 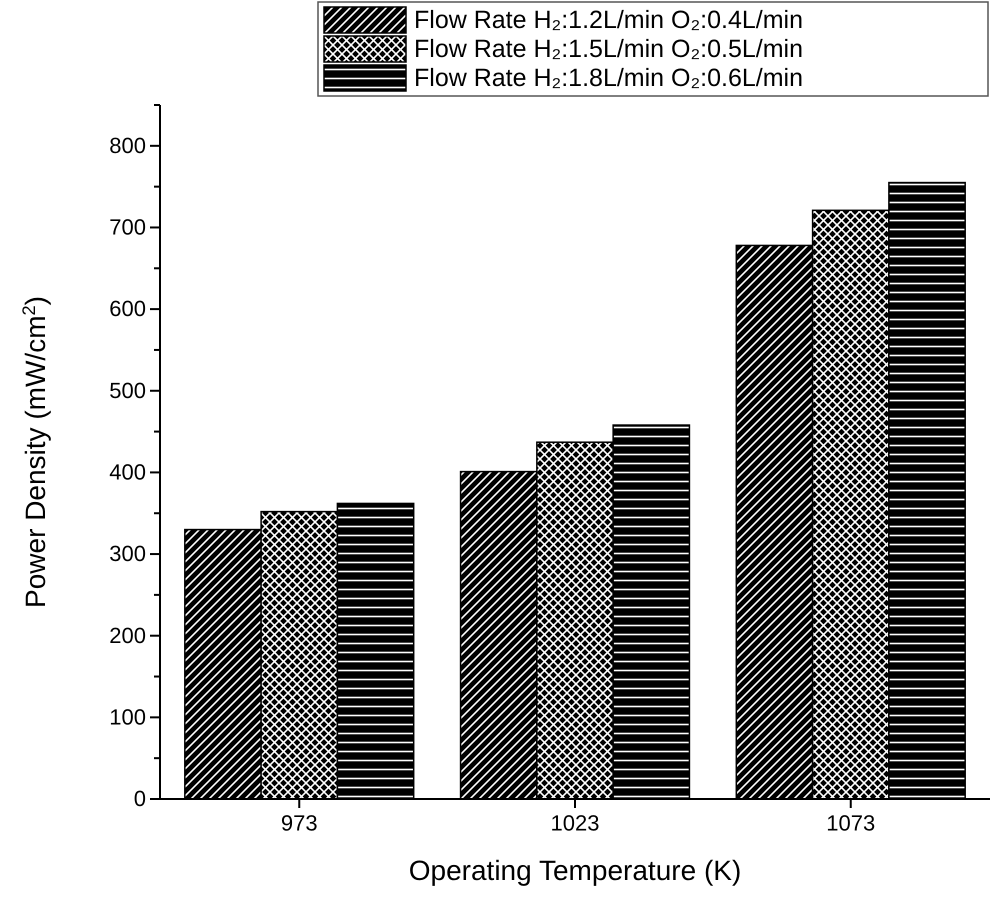 What do you see at coordinates (609, 78) in the screenshot?
I see `legend-label: Flow Rate H₂:1.8L/min O₂:0.6L/min` at bounding box center [609, 78].